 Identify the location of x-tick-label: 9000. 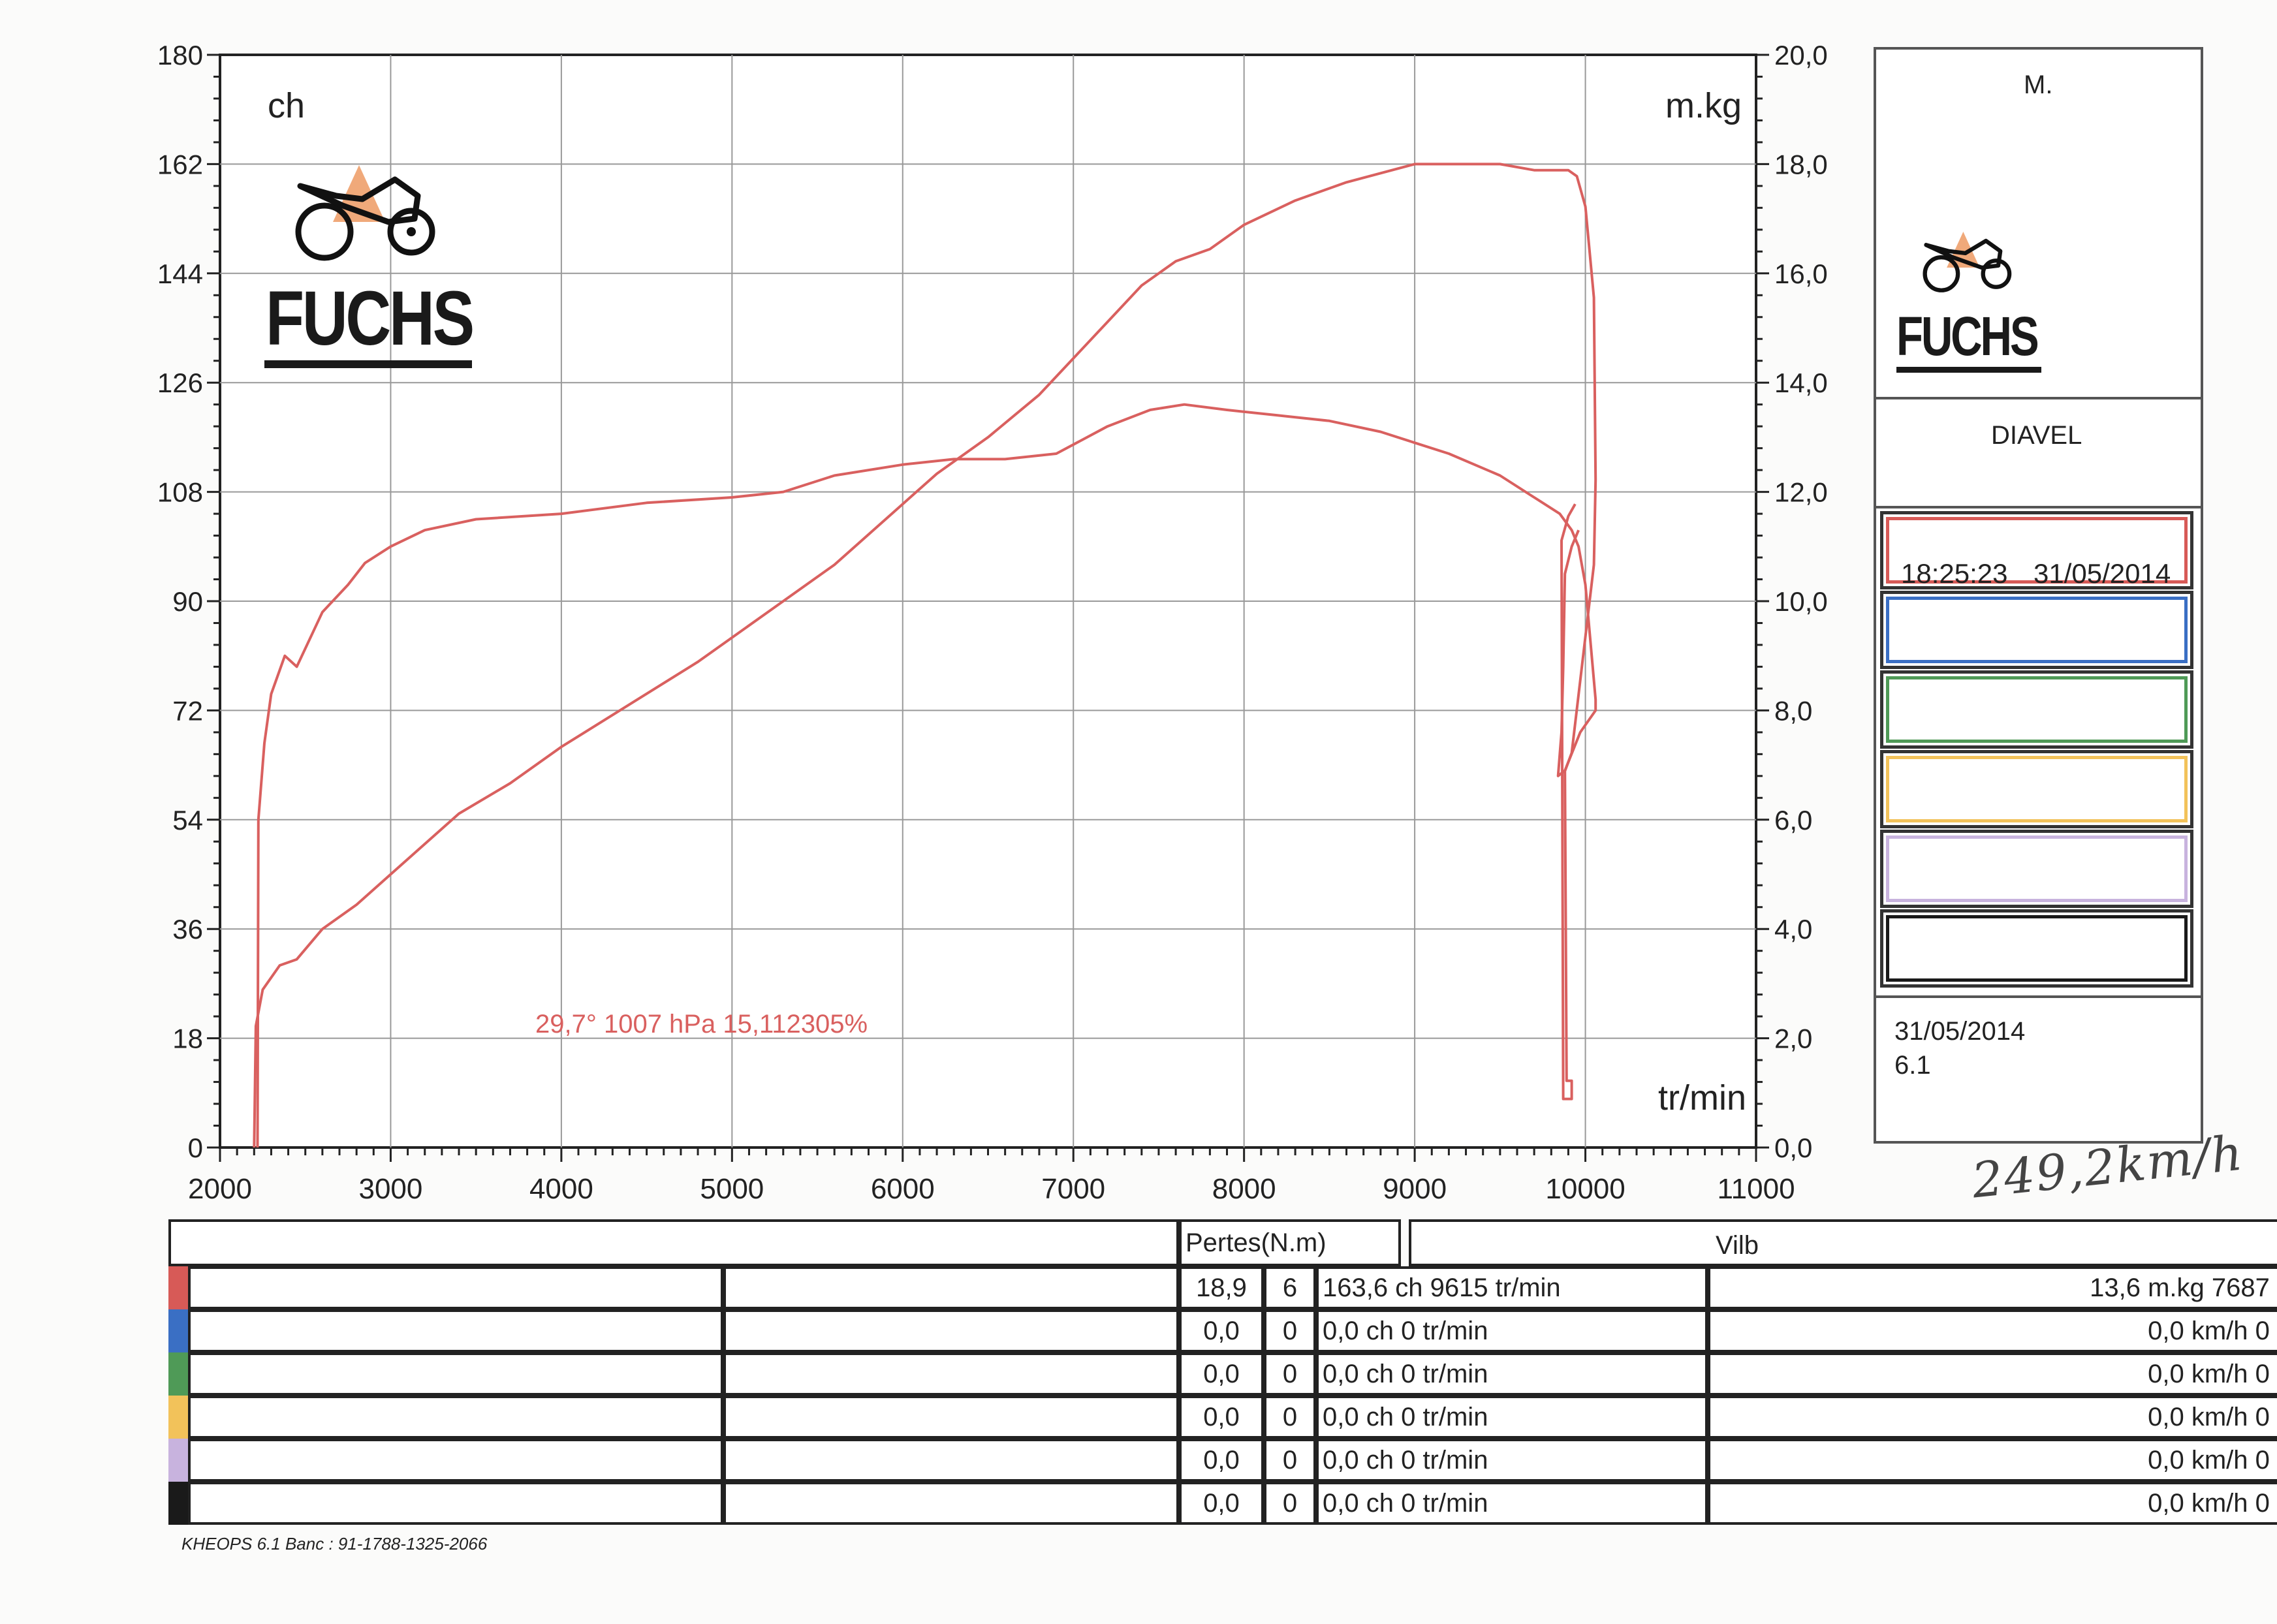
(1415, 1189).